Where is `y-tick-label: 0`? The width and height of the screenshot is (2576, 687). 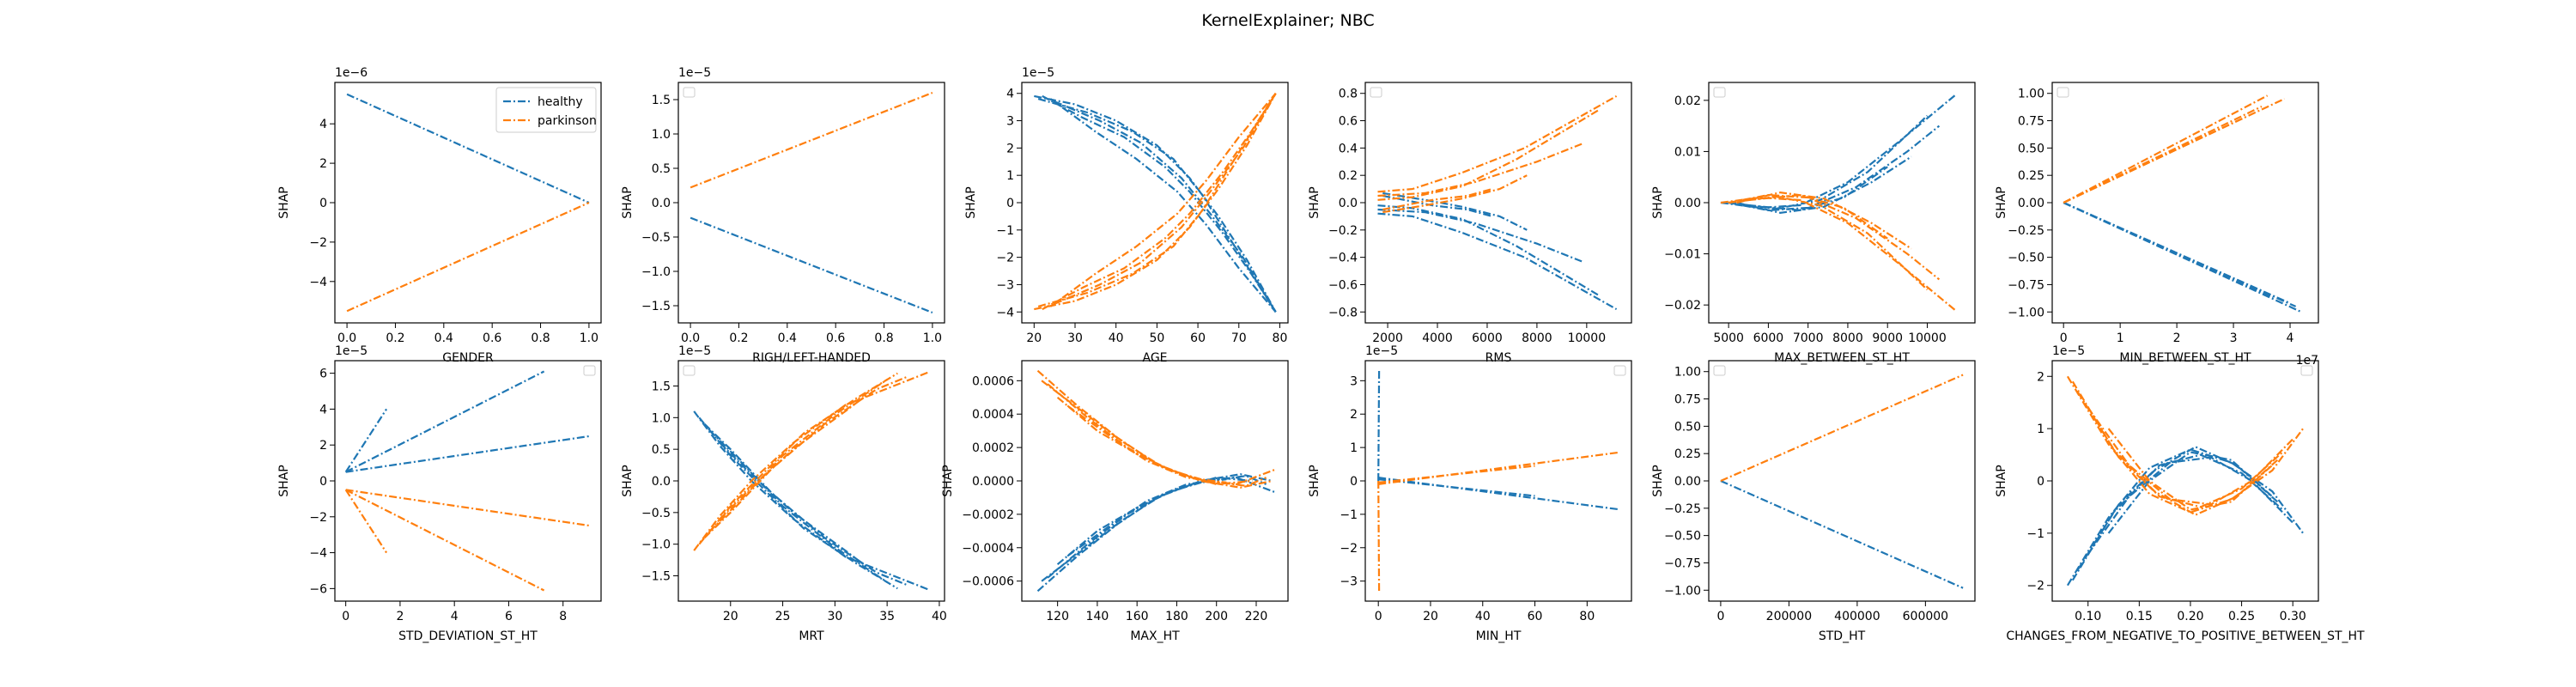
y-tick-label: 0 is located at coordinates (1354, 482).